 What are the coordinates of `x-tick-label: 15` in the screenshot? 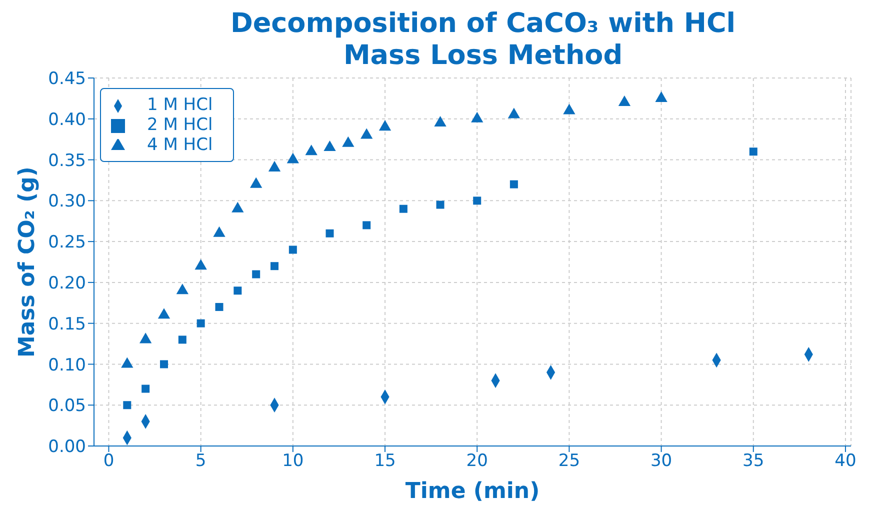 It's located at (385, 461).